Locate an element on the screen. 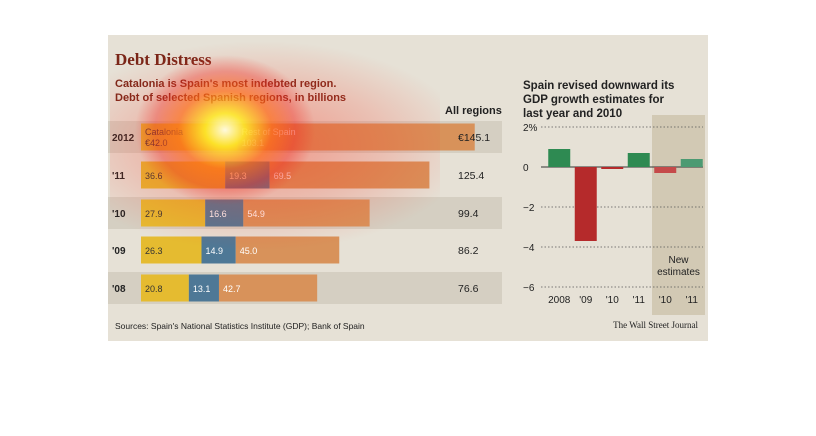 The width and height of the screenshot is (816, 436). data-label: 42.7 is located at coordinates (232, 289).